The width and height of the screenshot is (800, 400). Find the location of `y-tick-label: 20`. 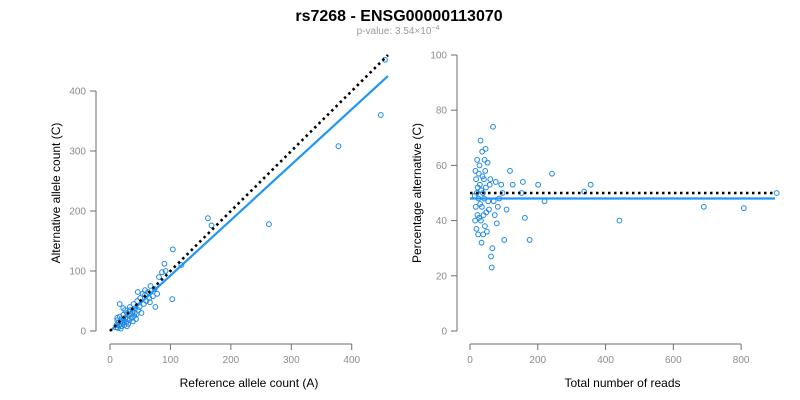

y-tick-label: 20 is located at coordinates (442, 276).